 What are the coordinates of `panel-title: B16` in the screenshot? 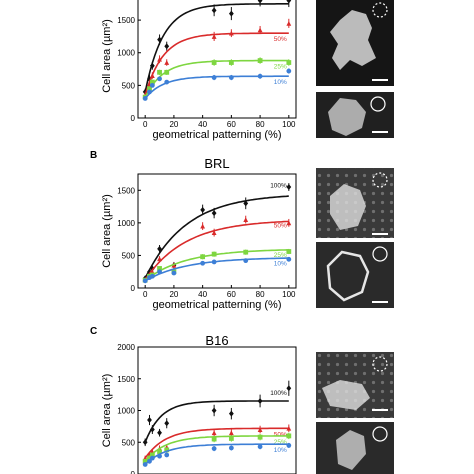 It's located at (216, 340).